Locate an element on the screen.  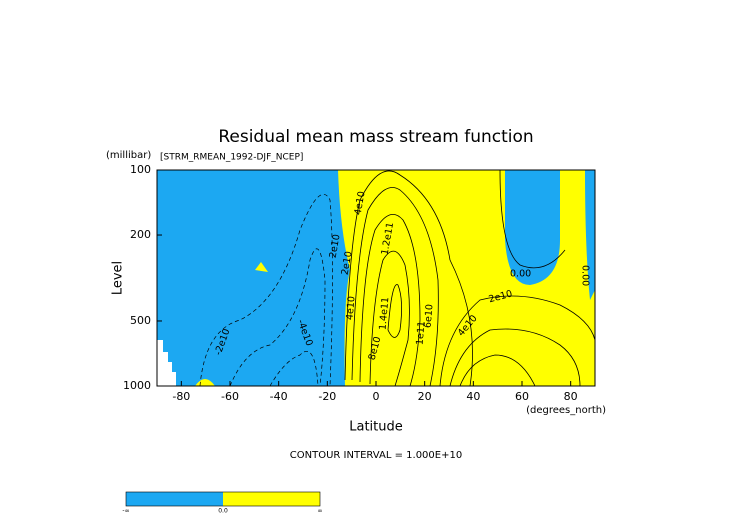
positive-region is located at coordinates (261, 267).